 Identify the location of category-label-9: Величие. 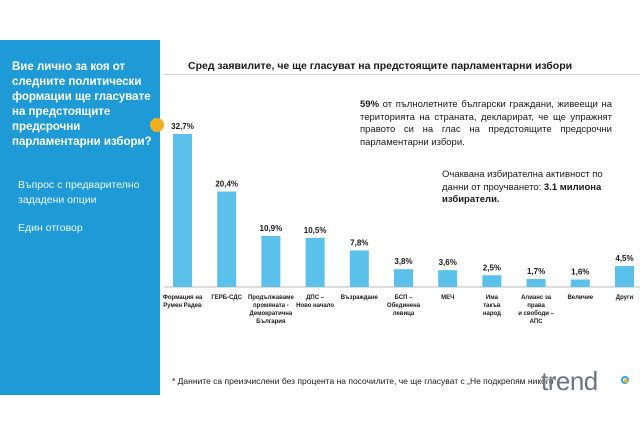
(580, 298).